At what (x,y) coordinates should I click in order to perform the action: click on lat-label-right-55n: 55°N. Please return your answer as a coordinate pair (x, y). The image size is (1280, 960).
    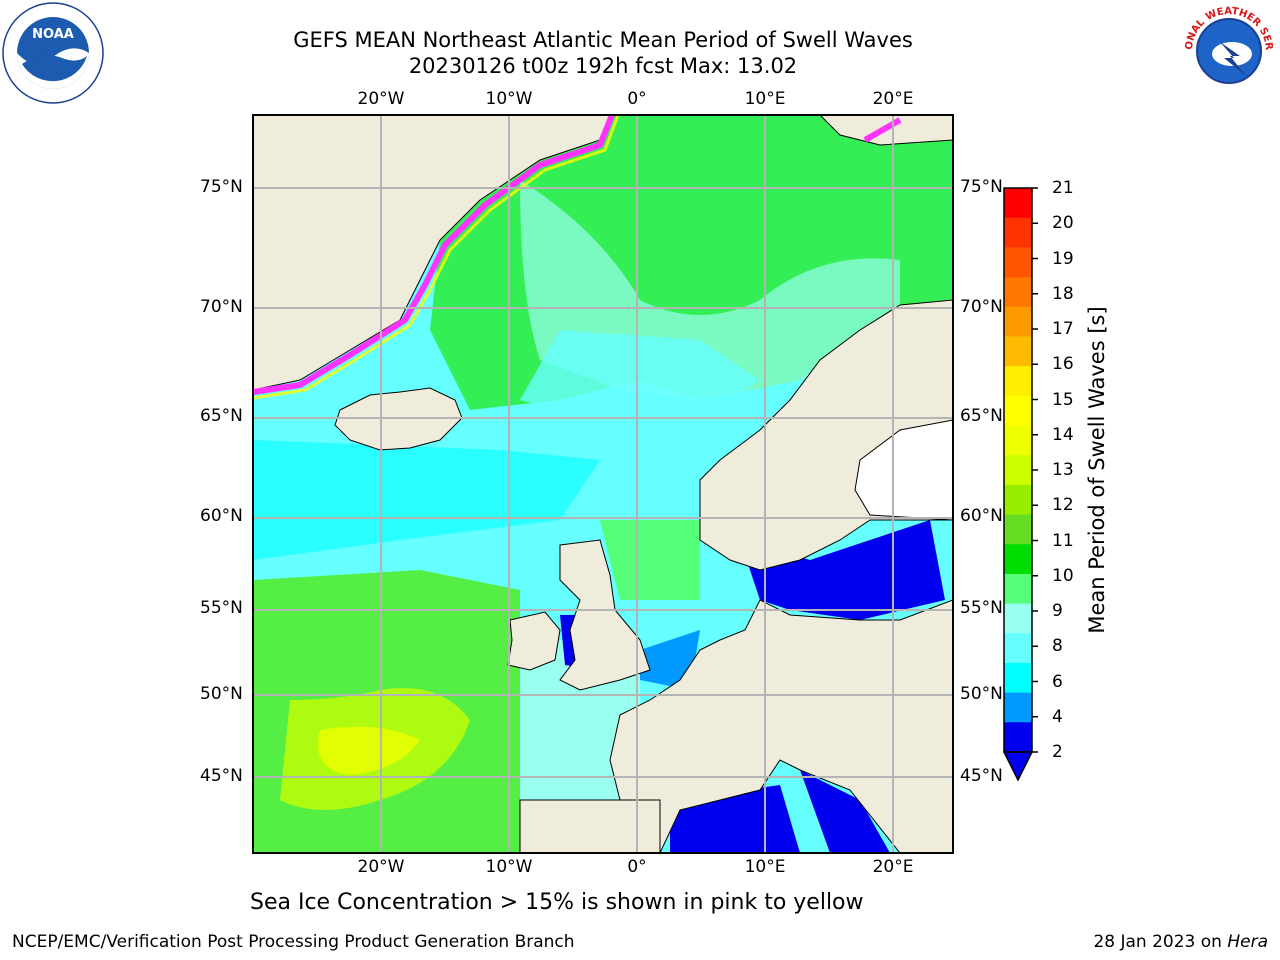
    Looking at the image, I should click on (981, 608).